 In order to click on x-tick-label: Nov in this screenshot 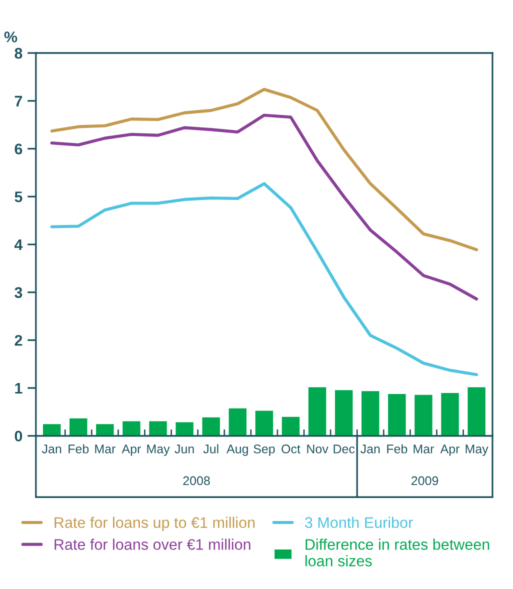, I will do `click(317, 449)`.